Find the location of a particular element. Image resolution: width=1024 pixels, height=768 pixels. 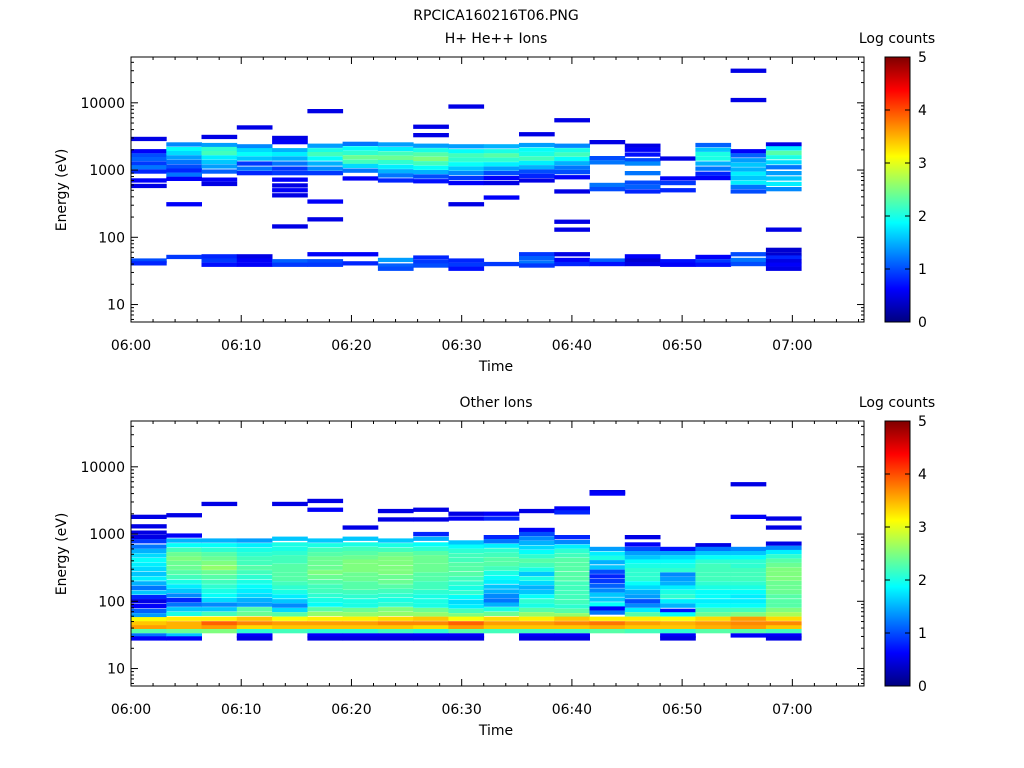

colorbar-gradient is located at coordinates (897, 189).